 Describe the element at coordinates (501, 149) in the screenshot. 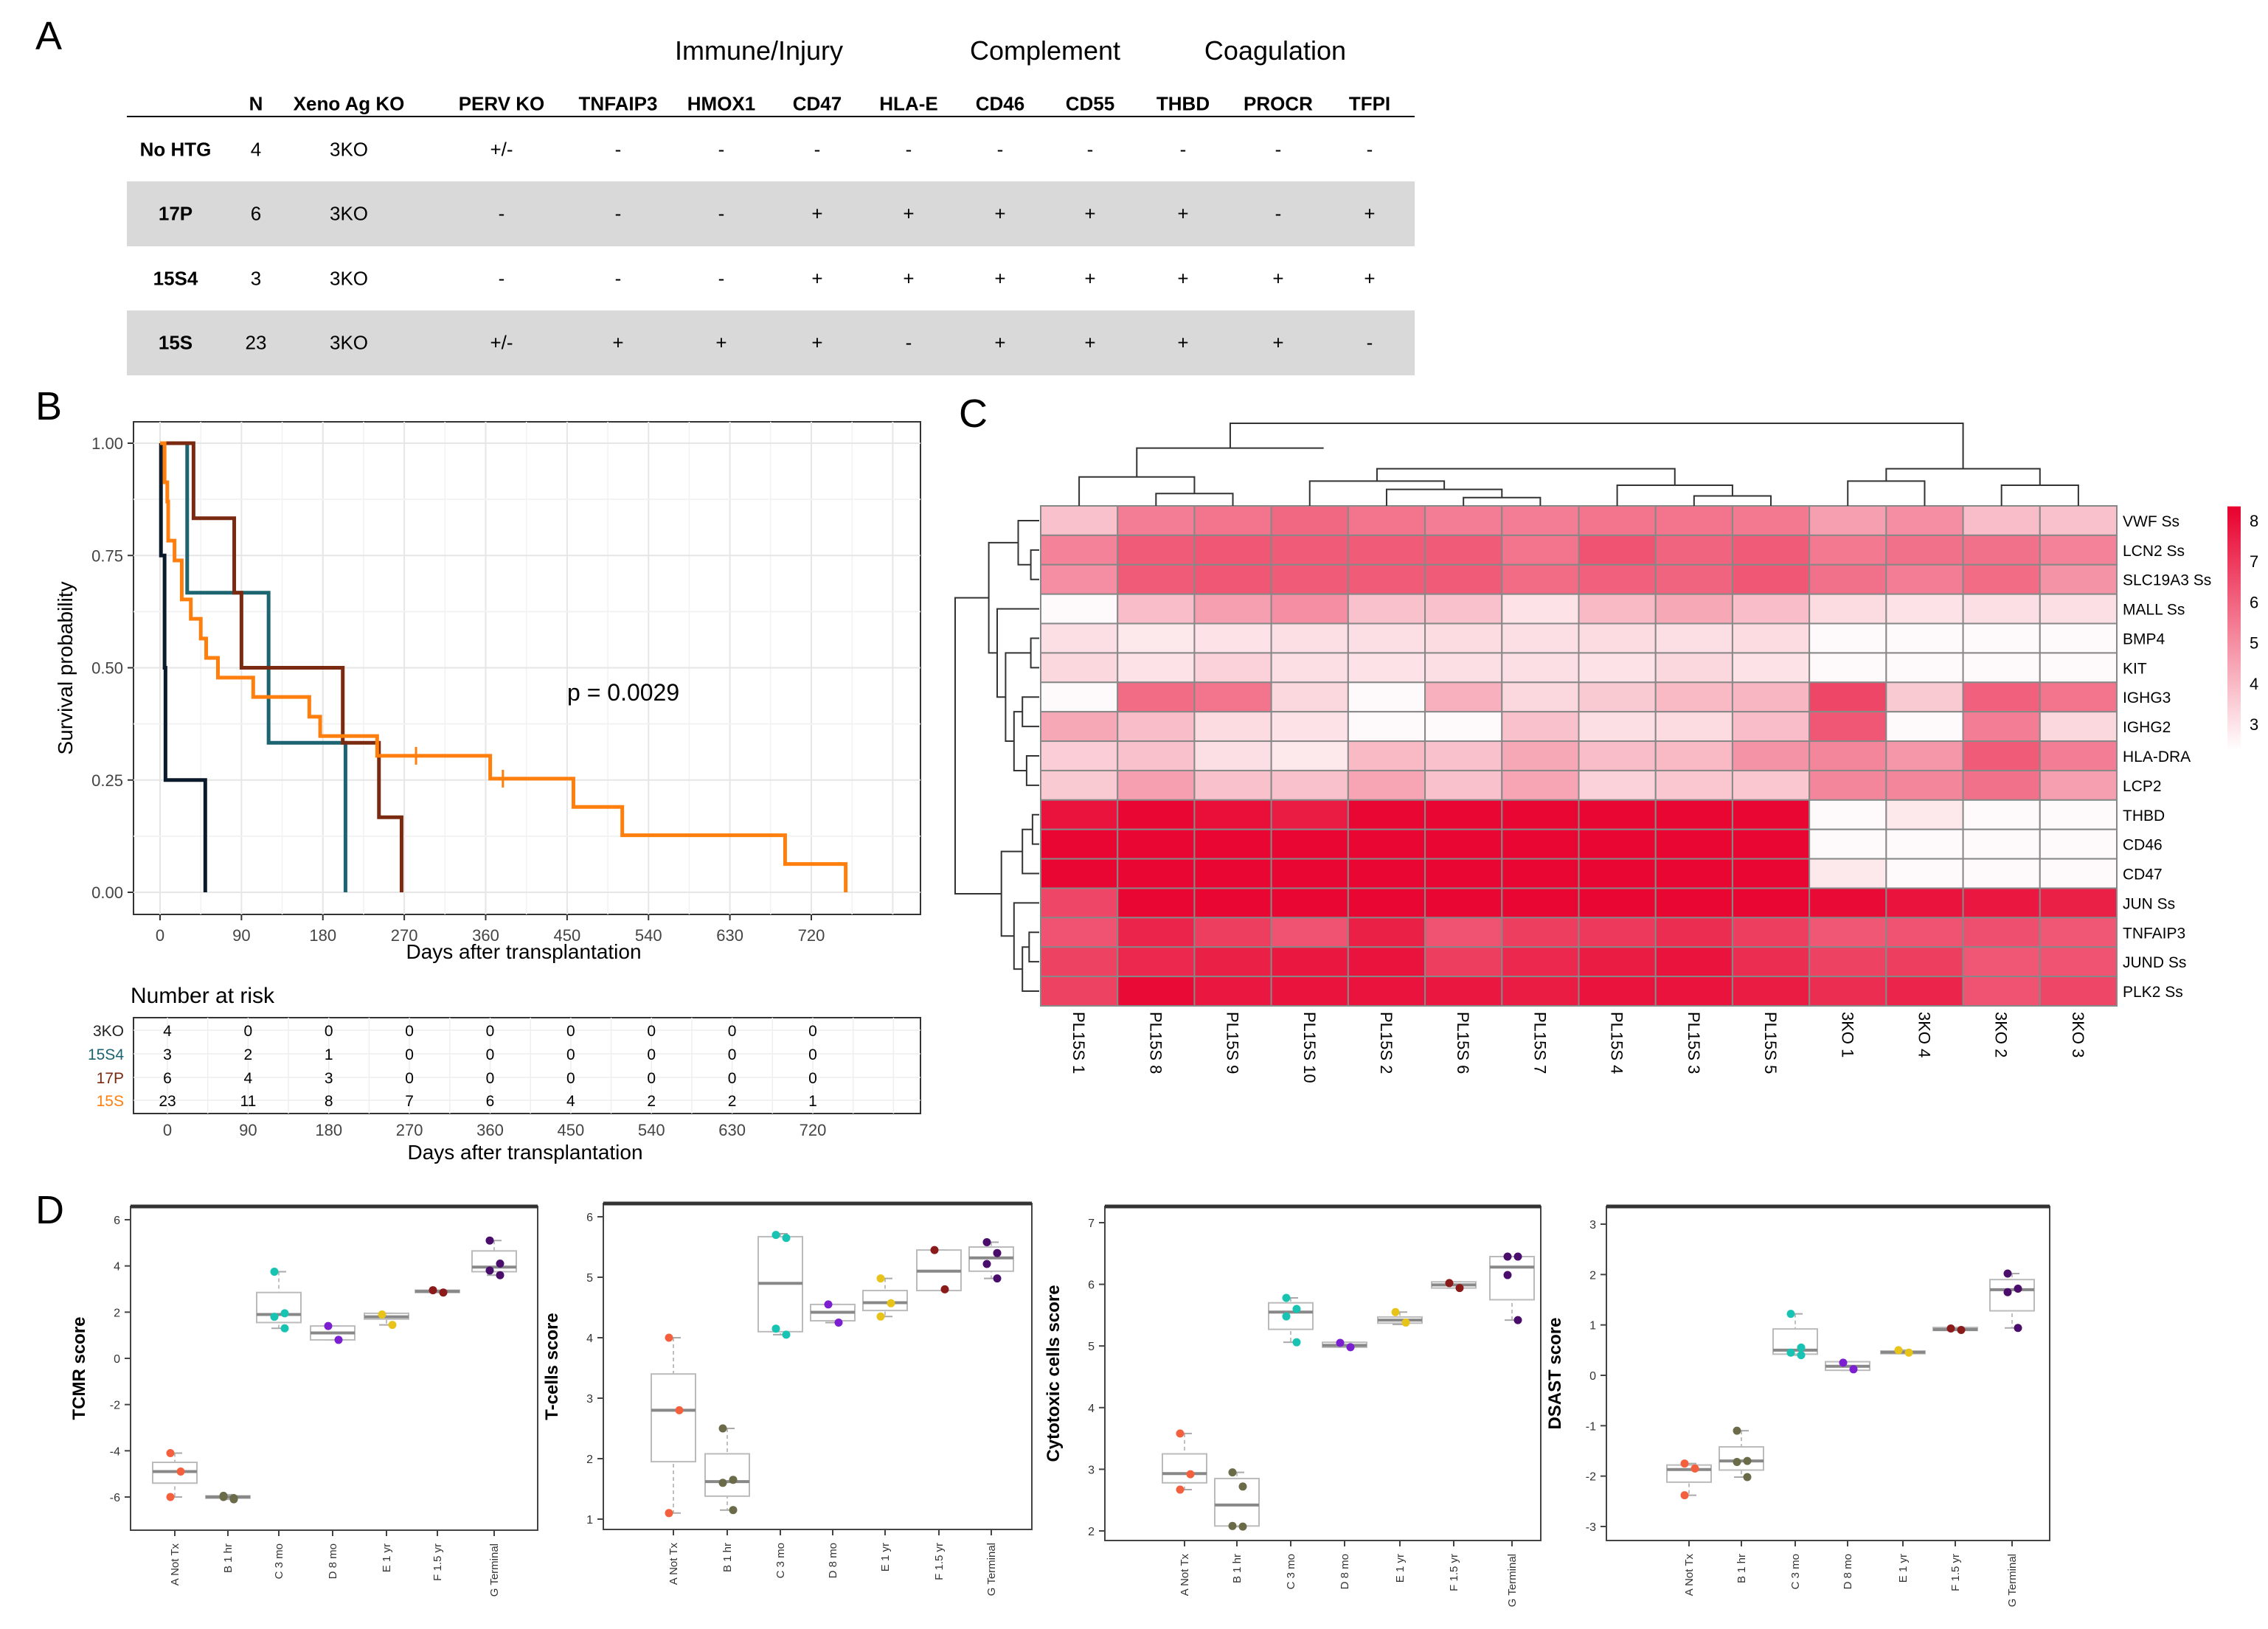

I see `table-cell: +/-` at that location.